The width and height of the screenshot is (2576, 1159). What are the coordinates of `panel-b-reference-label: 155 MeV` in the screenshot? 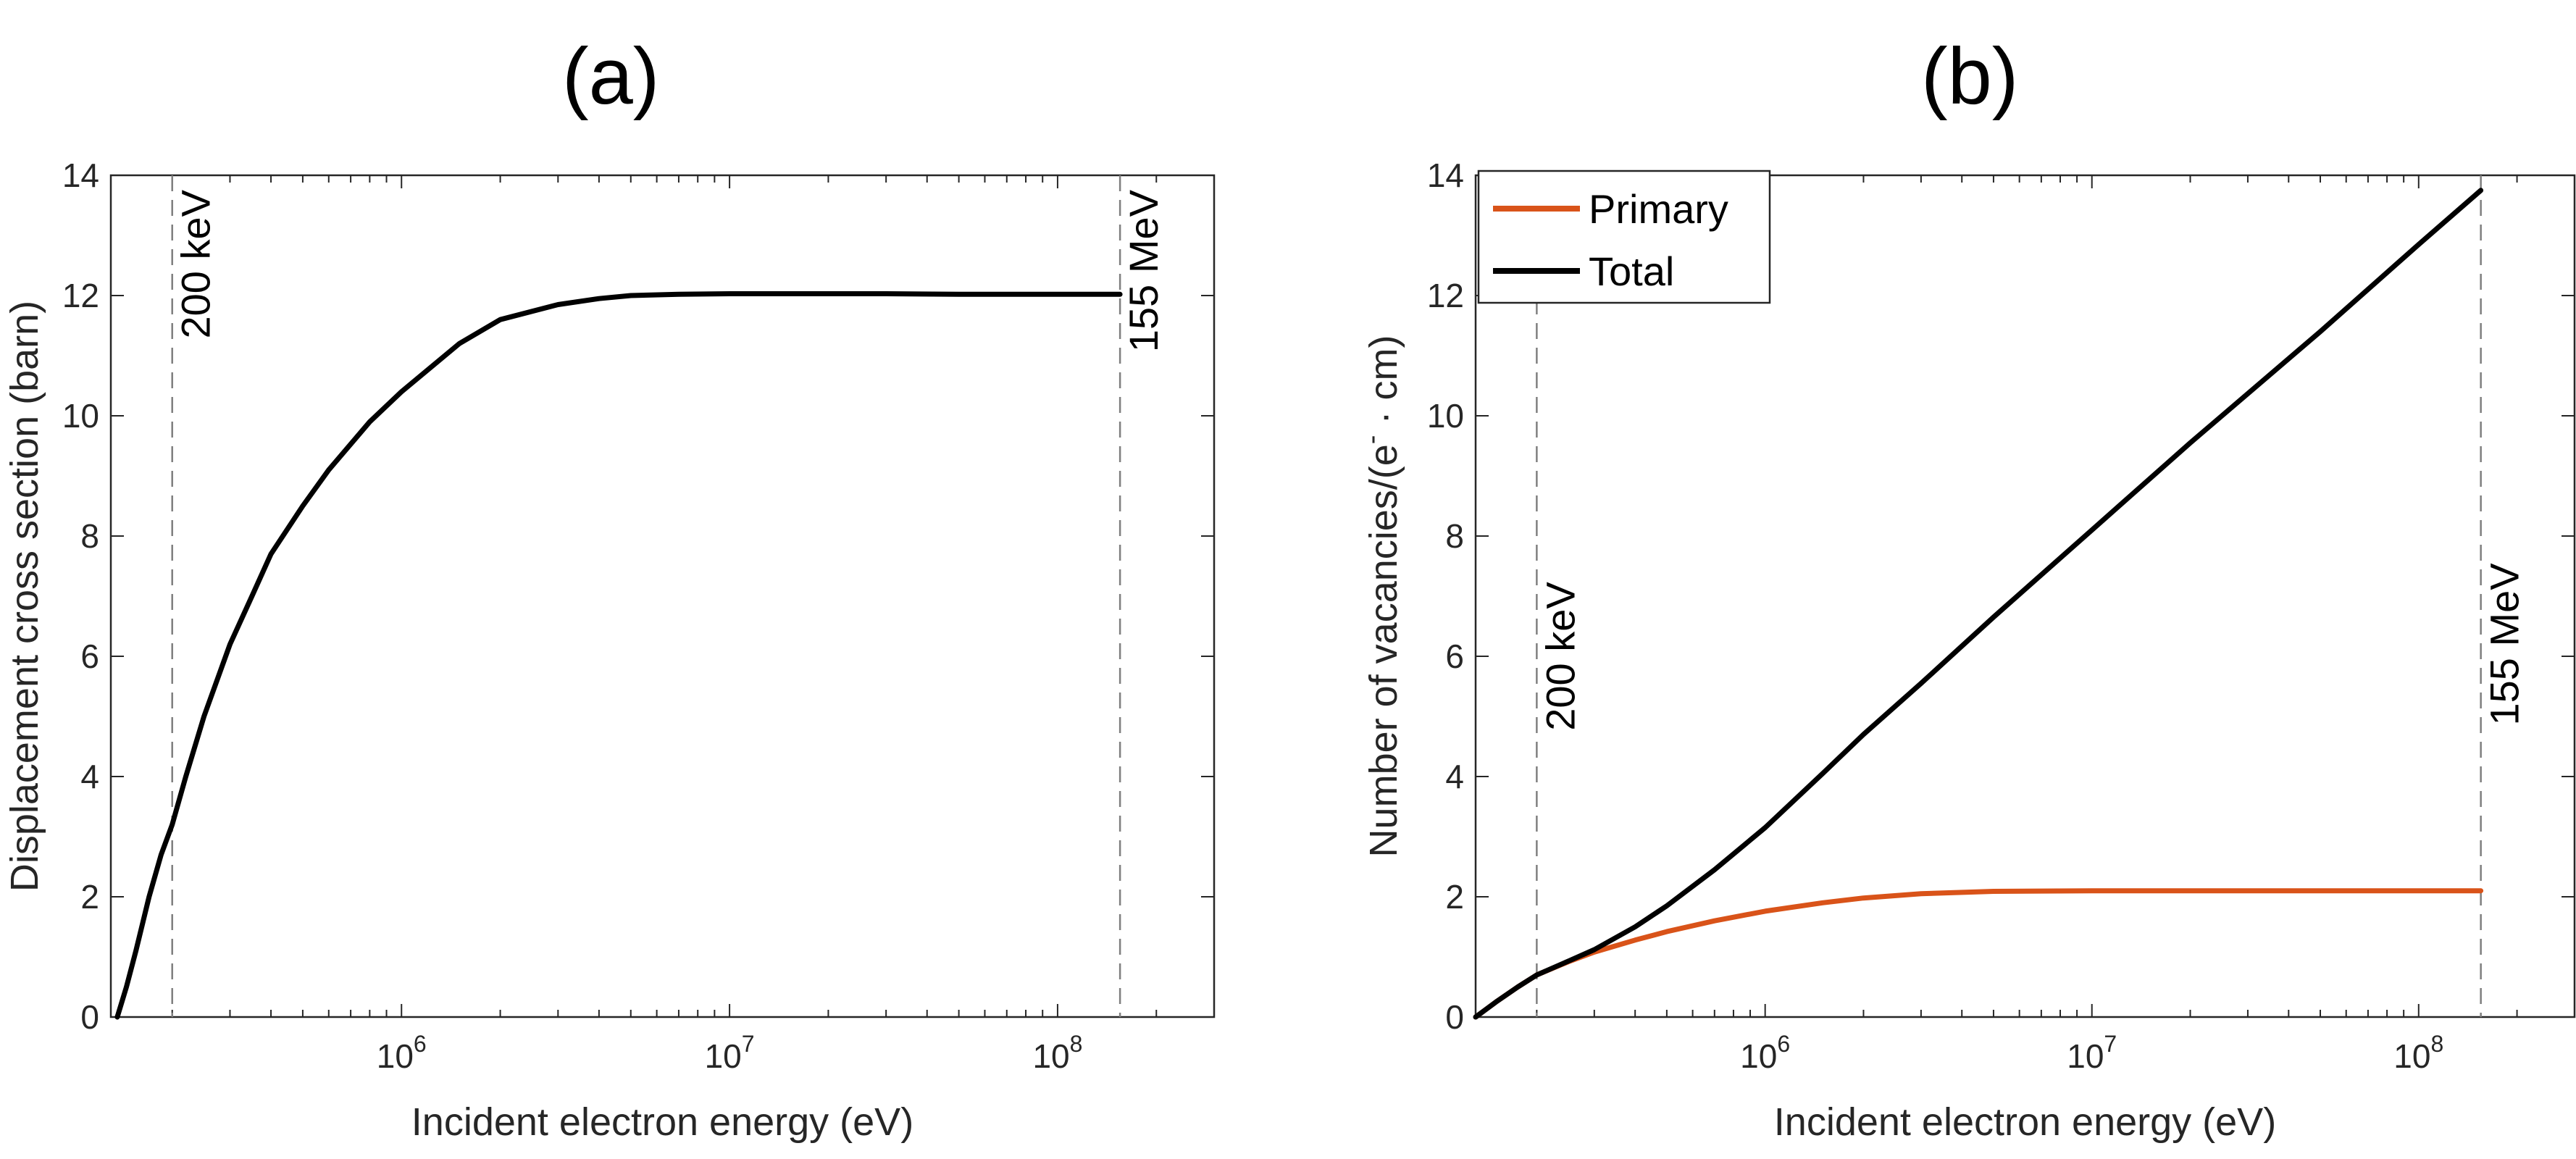 It's located at (2504, 644).